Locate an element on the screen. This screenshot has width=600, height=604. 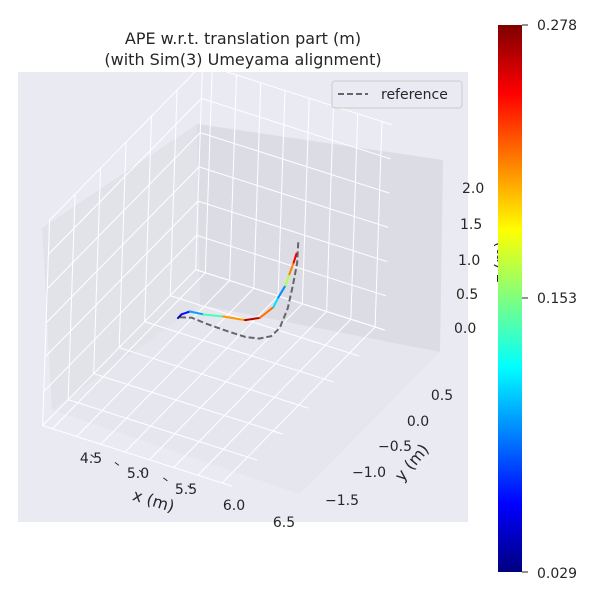
trajectories is located at coordinates (238, 289).